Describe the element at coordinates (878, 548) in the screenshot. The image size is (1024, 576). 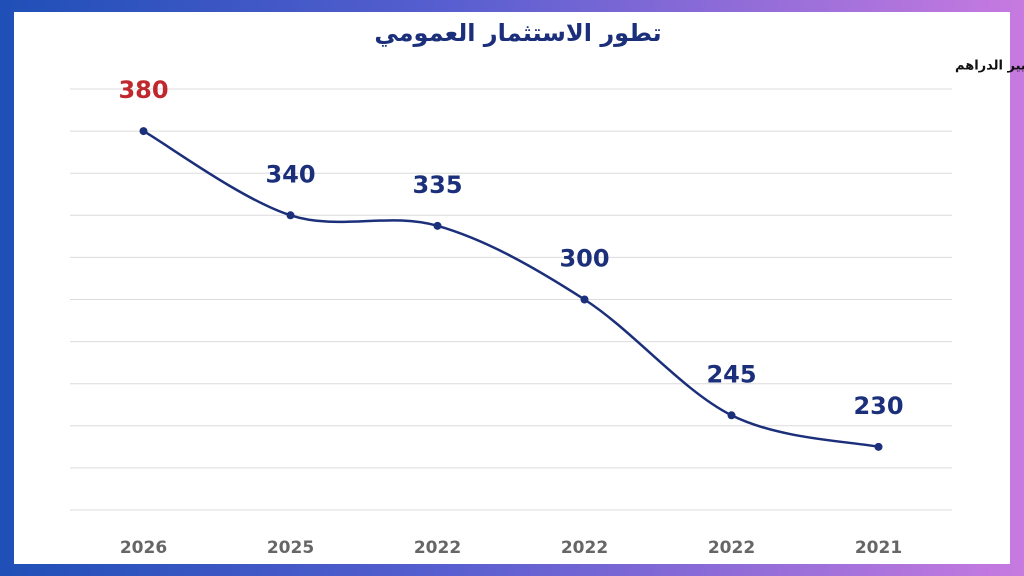
I see `x-tick-label: 2021` at that location.